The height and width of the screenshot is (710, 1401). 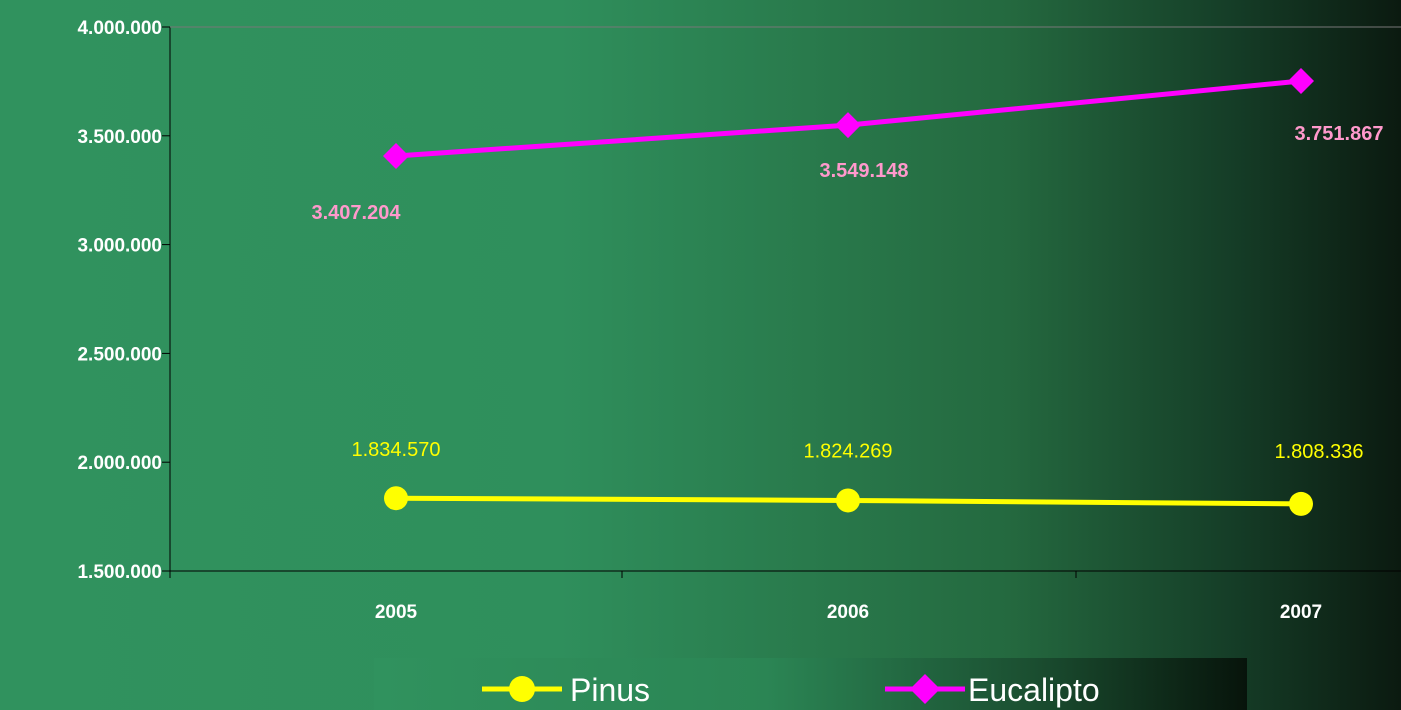 What do you see at coordinates (357, 213) in the screenshot?
I see `data-label: 3.407.204` at bounding box center [357, 213].